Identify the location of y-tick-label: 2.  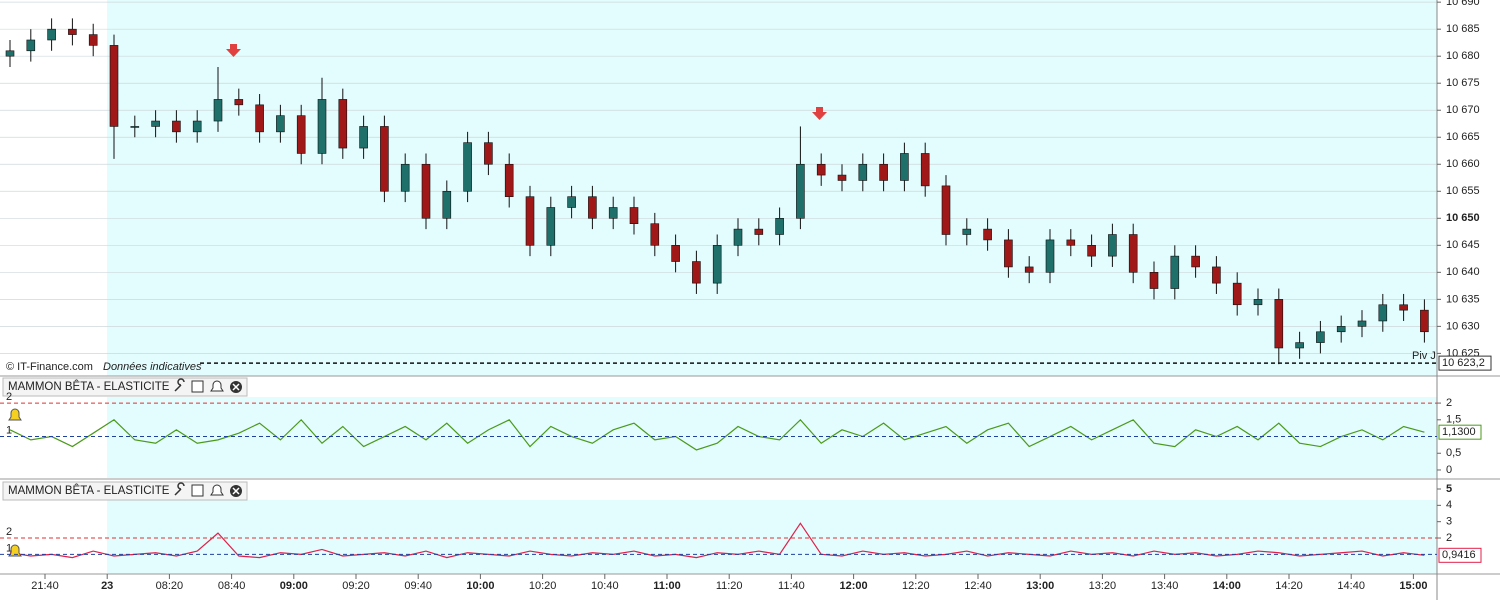
(1449, 538).